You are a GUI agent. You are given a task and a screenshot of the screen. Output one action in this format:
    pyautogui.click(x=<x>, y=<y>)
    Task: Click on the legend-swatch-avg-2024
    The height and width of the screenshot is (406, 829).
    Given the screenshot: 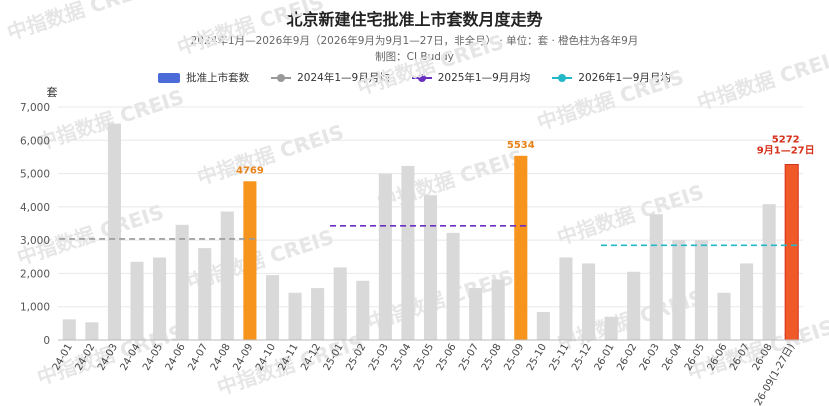 What is the action you would take?
    pyautogui.click(x=281, y=77)
    